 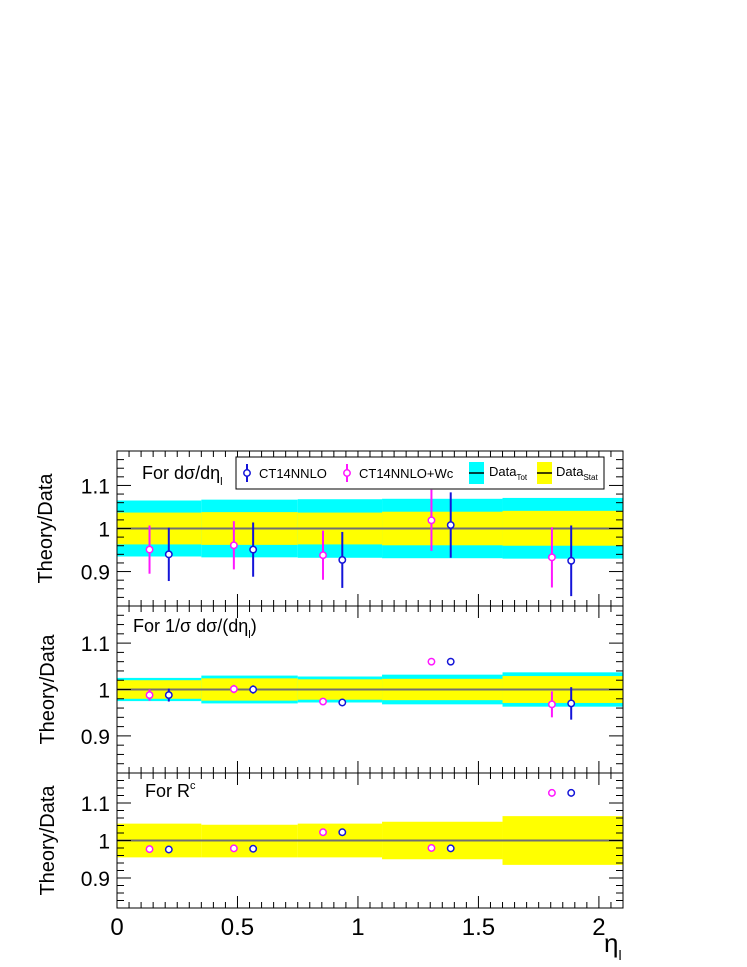 I want to click on panel-title: For 1/σ dσ/(dηl), so click(x=195, y=628).